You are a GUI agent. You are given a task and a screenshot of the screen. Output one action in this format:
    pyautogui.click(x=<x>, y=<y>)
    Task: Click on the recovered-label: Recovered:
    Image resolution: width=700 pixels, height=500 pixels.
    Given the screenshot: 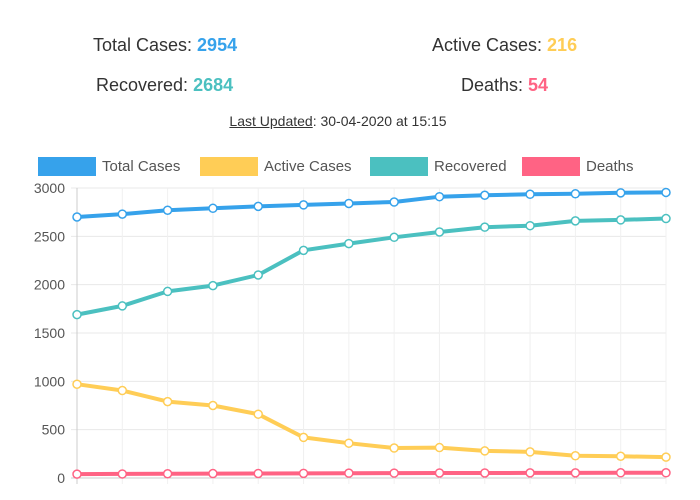 What is the action you would take?
    pyautogui.click(x=145, y=85)
    